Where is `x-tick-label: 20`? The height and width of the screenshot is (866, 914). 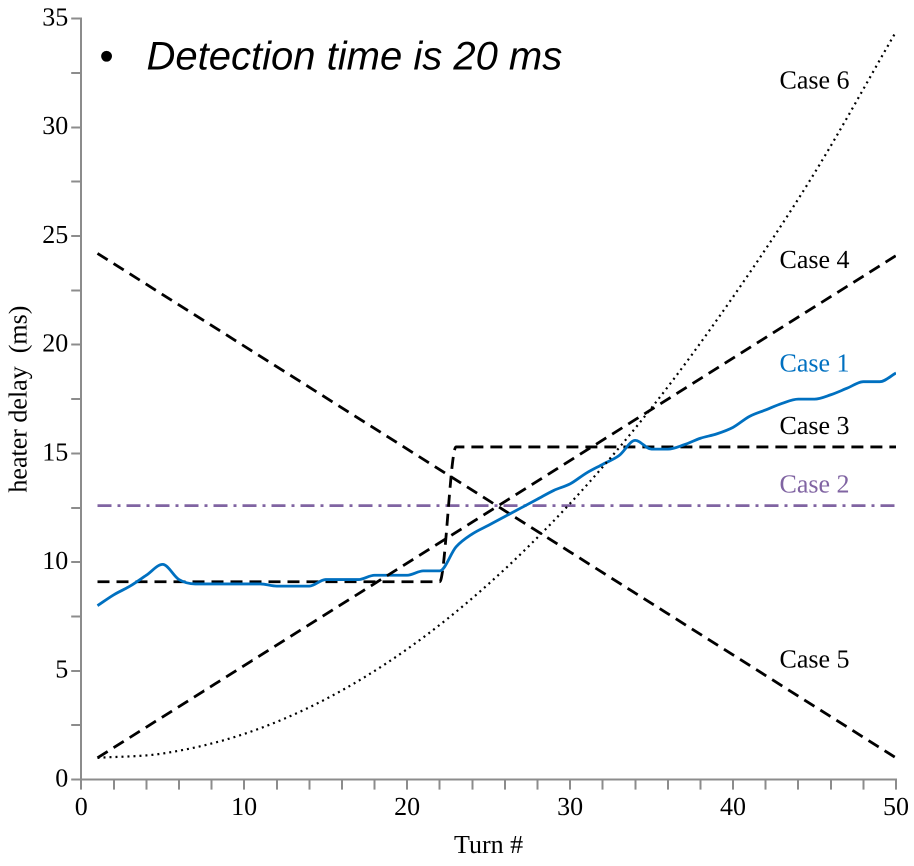
x-tick-label: 20 is located at coordinates (407, 807).